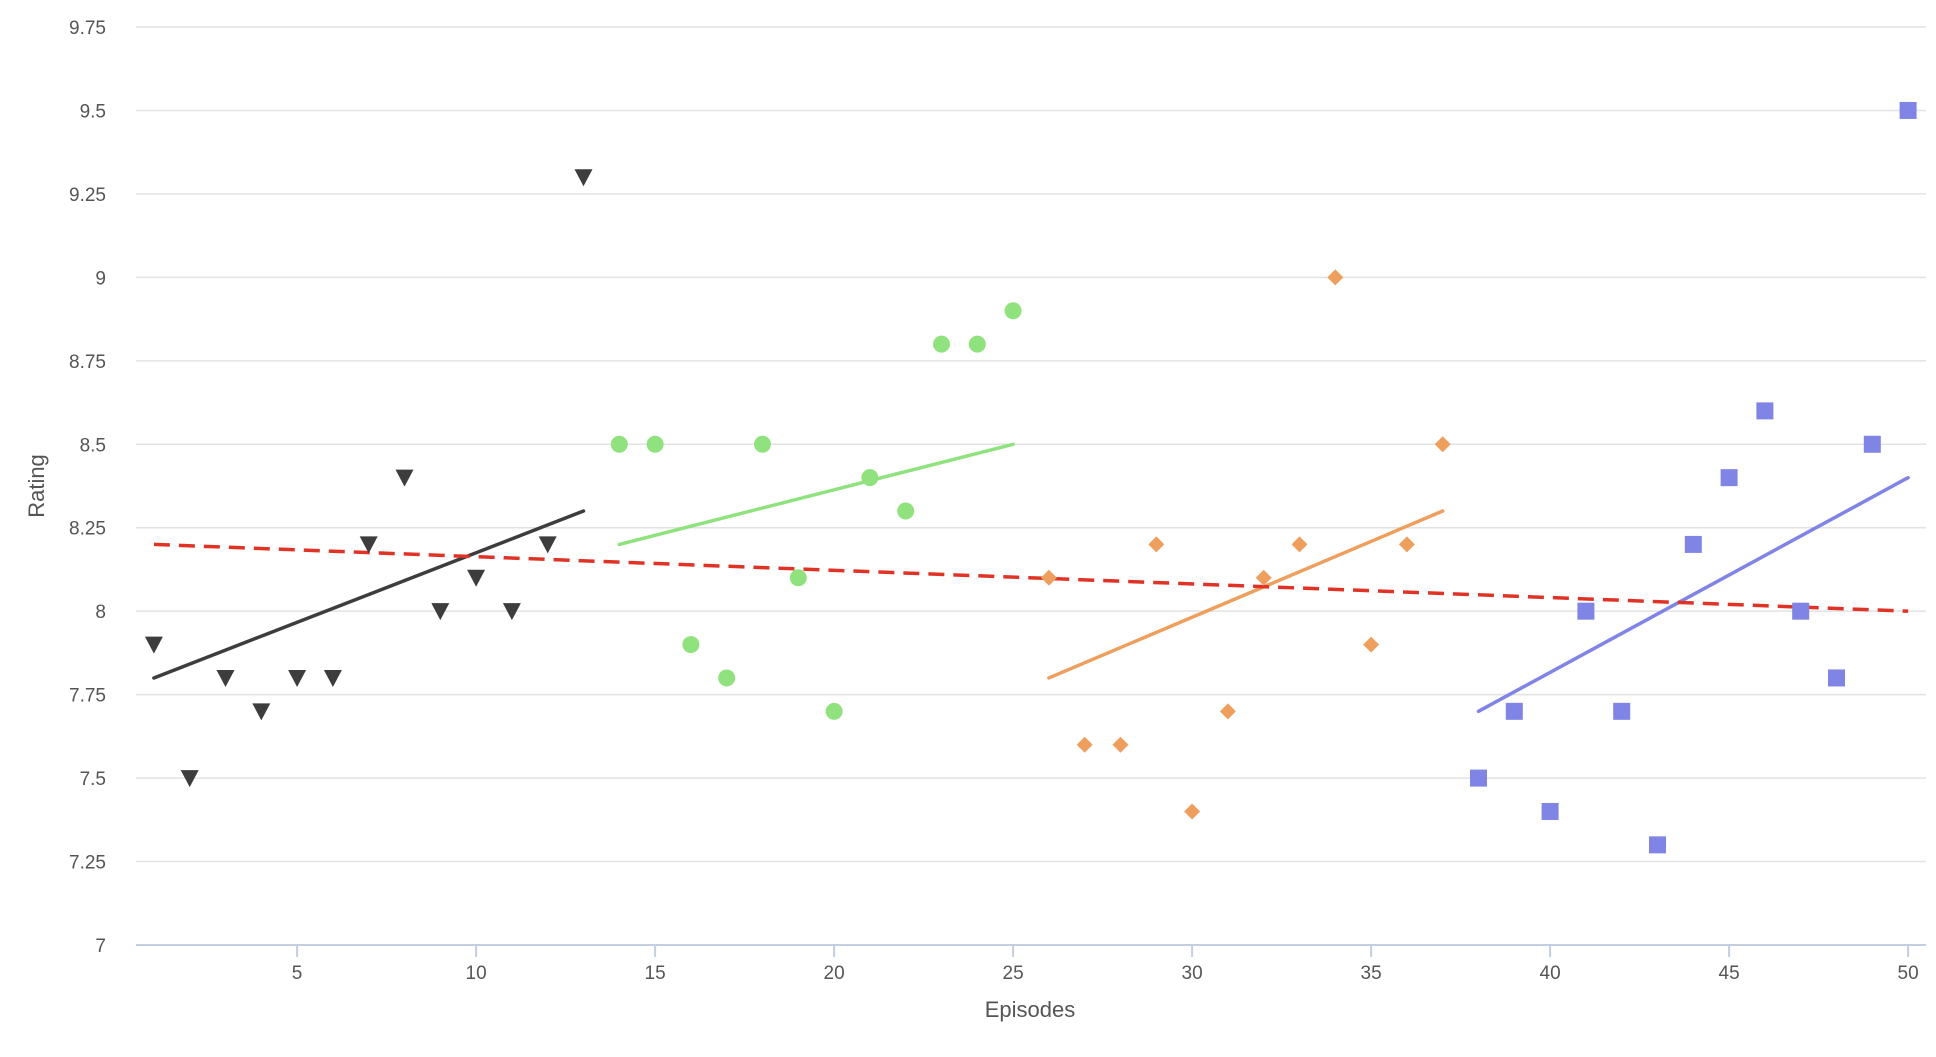 Image resolution: width=1936 pixels, height=1057 pixels. I want to click on x-tick-label: 50, so click(1908, 973).